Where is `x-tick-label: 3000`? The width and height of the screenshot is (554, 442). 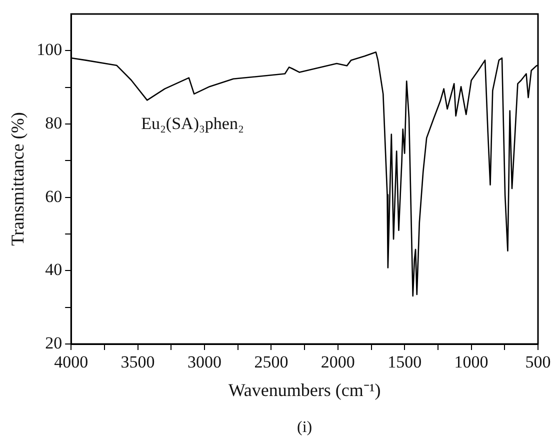 x-tick-label: 3000 is located at coordinates (205, 362).